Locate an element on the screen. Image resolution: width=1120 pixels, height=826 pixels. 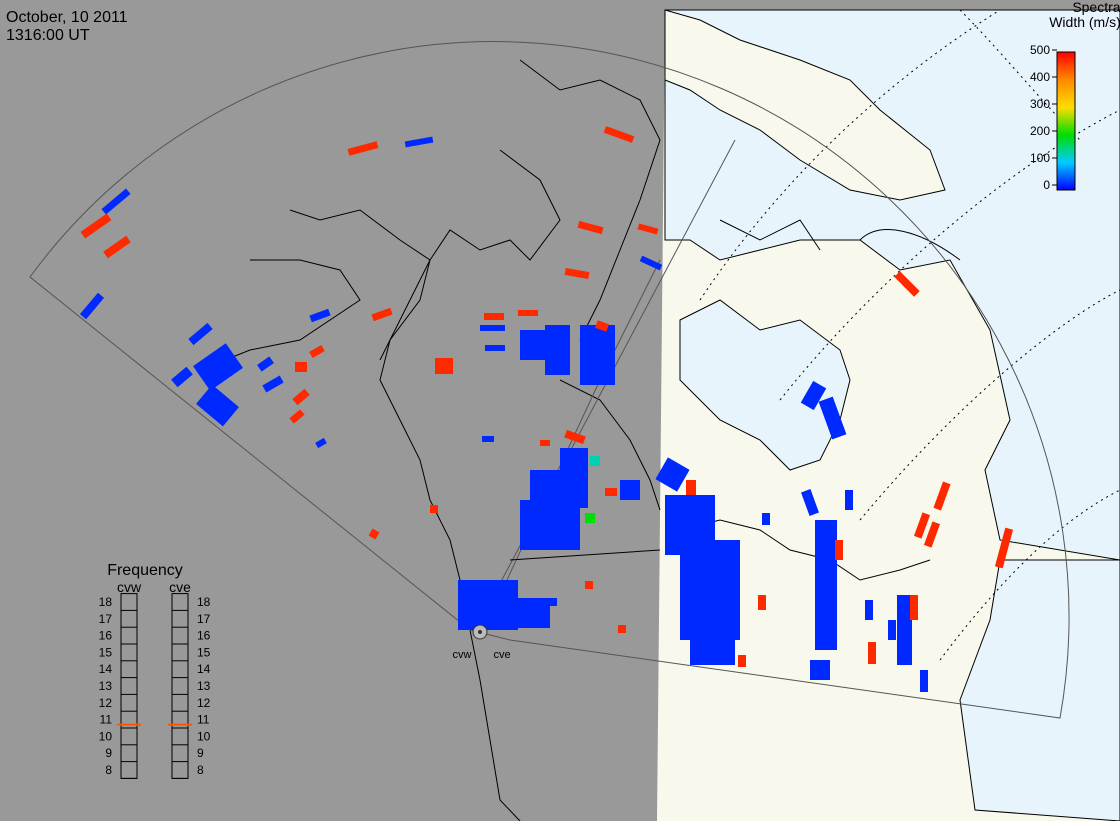
radar-site-dot is located at coordinates (480, 632).